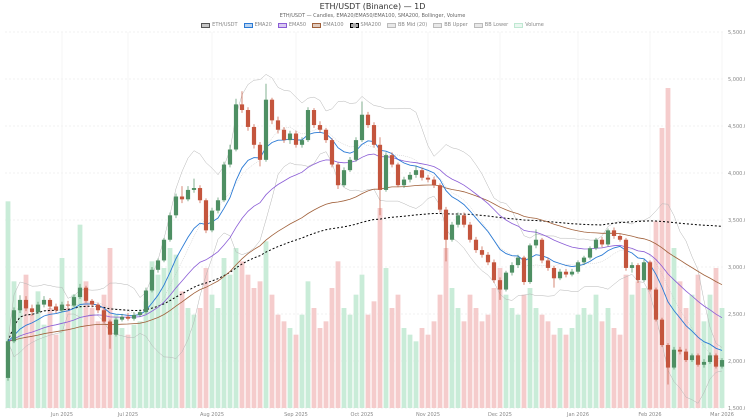  I want to click on legend-item: BB Mid (20), so click(407, 25).